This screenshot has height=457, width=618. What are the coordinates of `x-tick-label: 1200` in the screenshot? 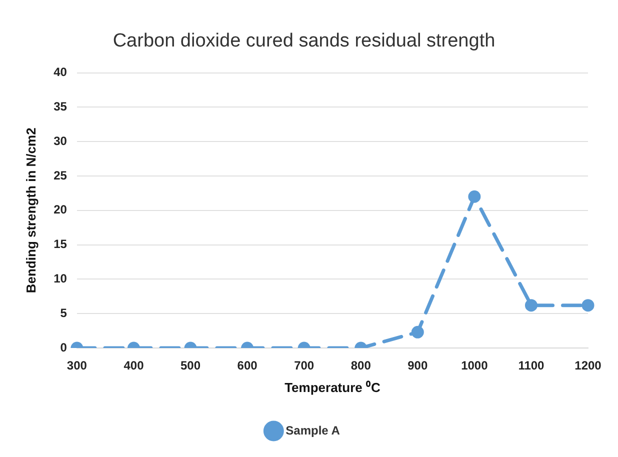 It's located at (588, 365).